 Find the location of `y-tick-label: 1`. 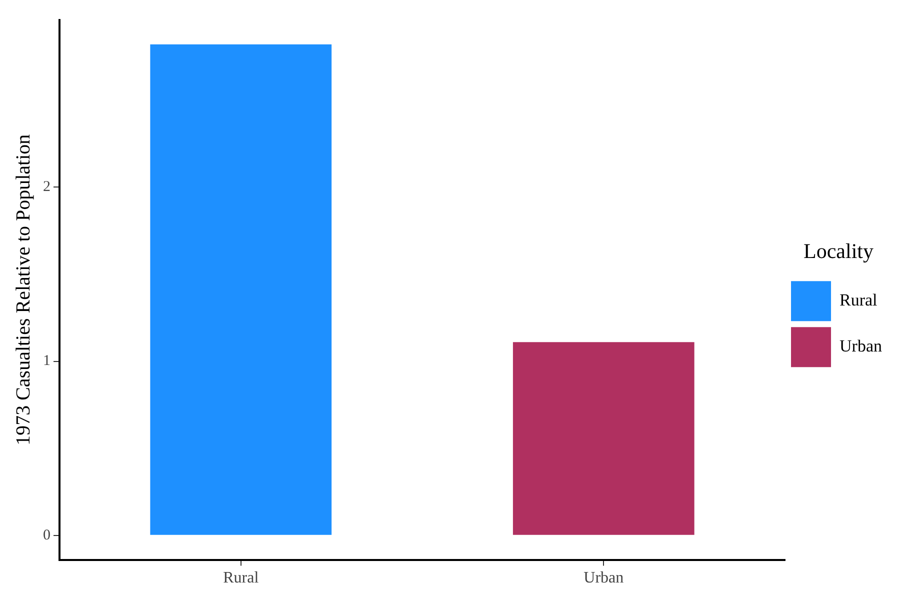

y-tick-label: 1 is located at coordinates (46, 361).